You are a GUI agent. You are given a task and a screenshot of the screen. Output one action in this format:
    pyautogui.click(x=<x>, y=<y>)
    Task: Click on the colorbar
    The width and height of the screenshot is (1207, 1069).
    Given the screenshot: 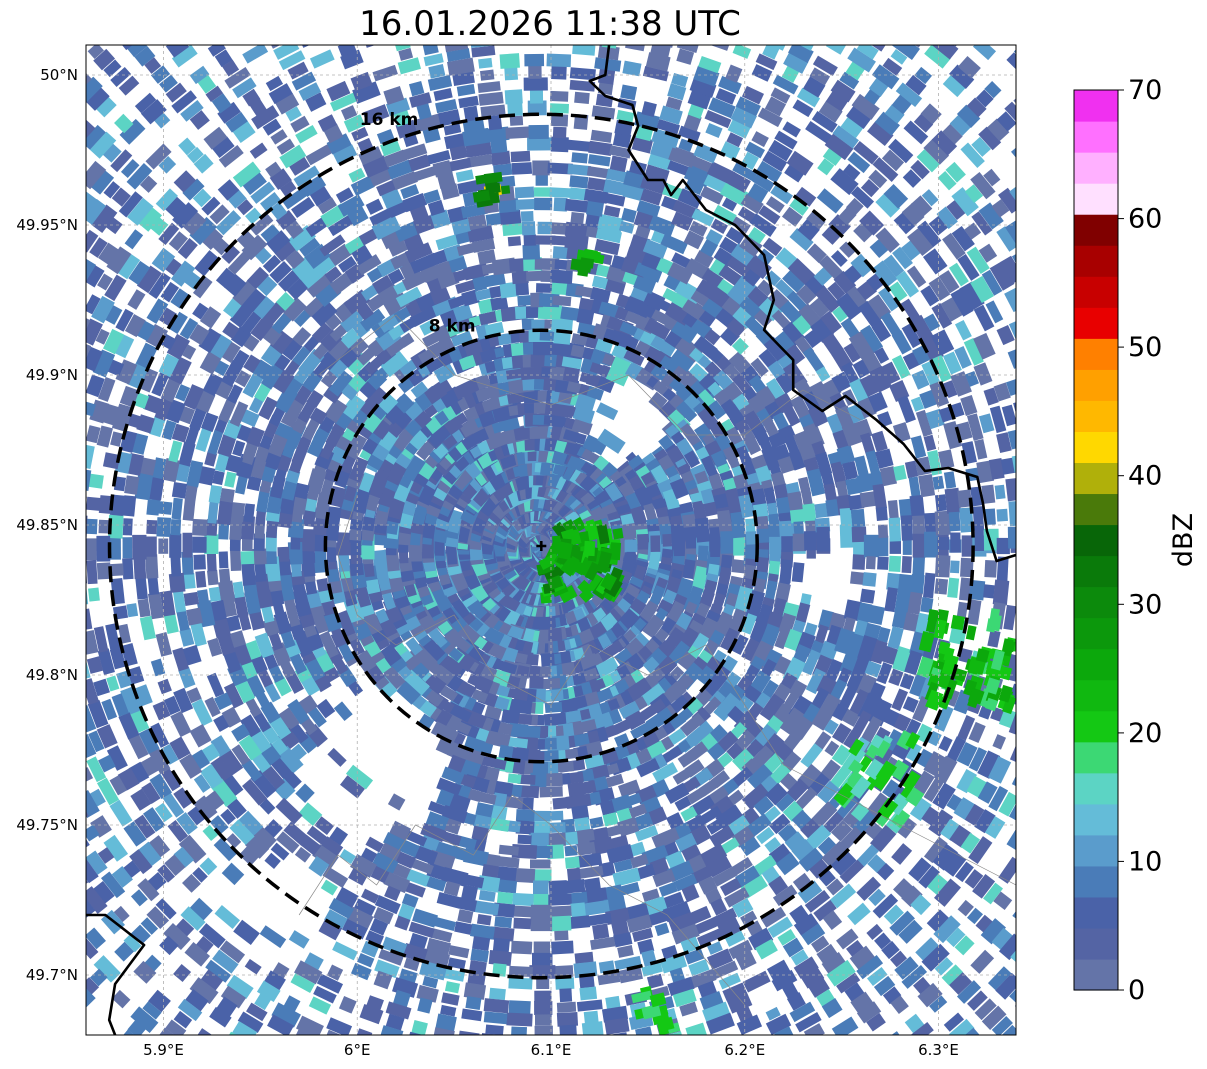 What is the action you would take?
    pyautogui.click(x=1096, y=540)
    